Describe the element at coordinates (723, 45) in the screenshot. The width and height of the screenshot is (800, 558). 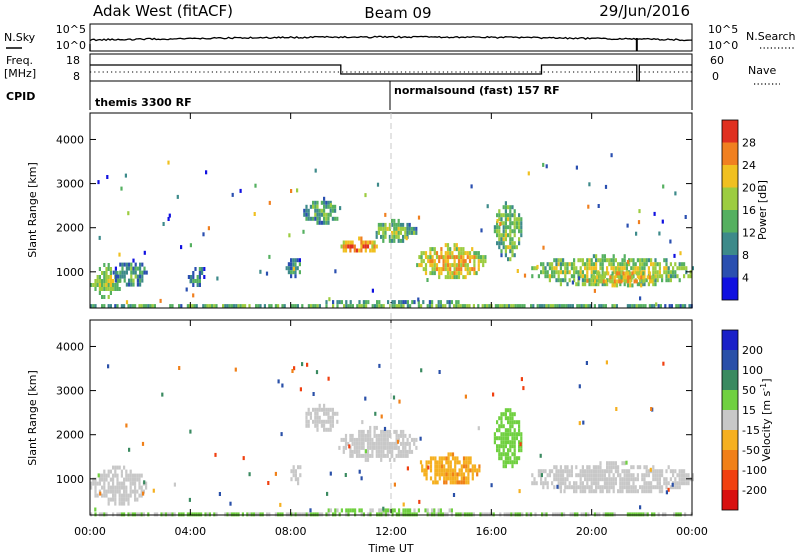
I see `noise-right-tick-bottom: 10^0` at that location.